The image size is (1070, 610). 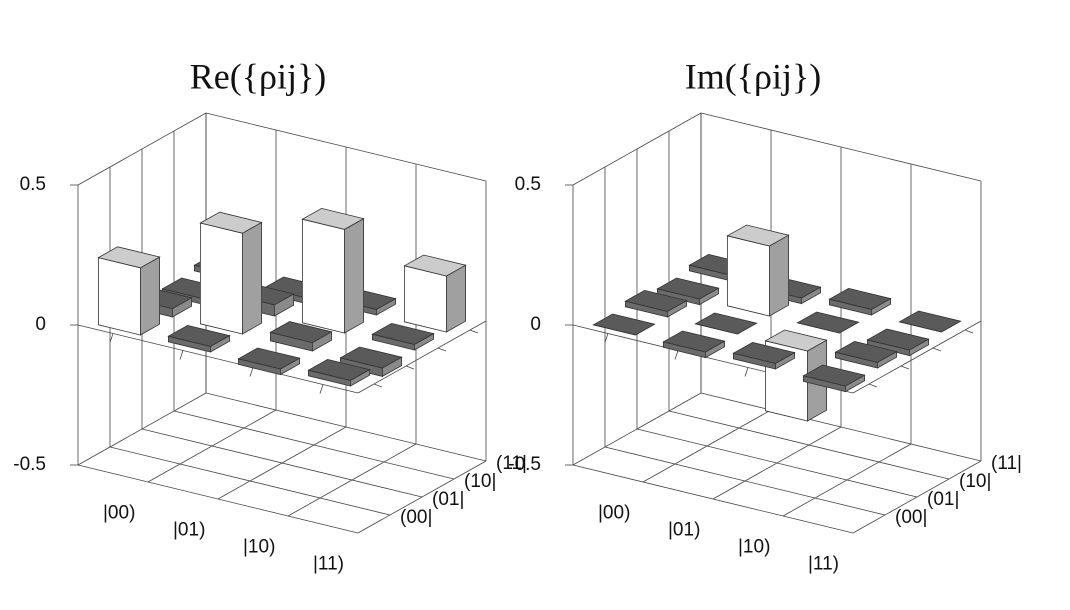 I want to click on chart-title: Im({ρij}), so click(x=753, y=76).